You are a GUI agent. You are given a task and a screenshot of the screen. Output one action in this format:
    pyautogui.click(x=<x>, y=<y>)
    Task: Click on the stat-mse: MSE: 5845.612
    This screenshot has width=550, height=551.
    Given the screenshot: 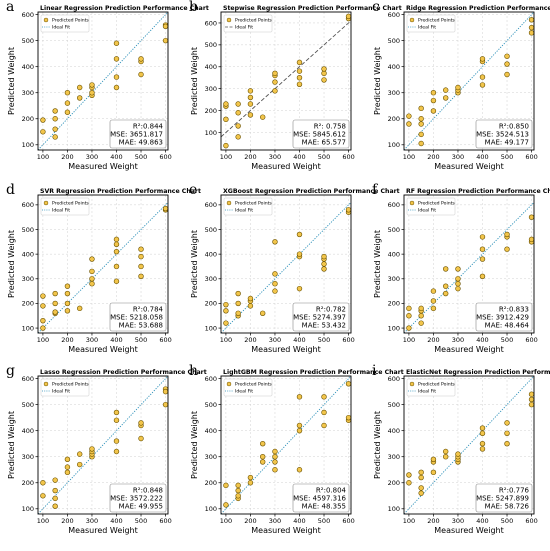 What is the action you would take?
    pyautogui.click(x=319, y=135)
    